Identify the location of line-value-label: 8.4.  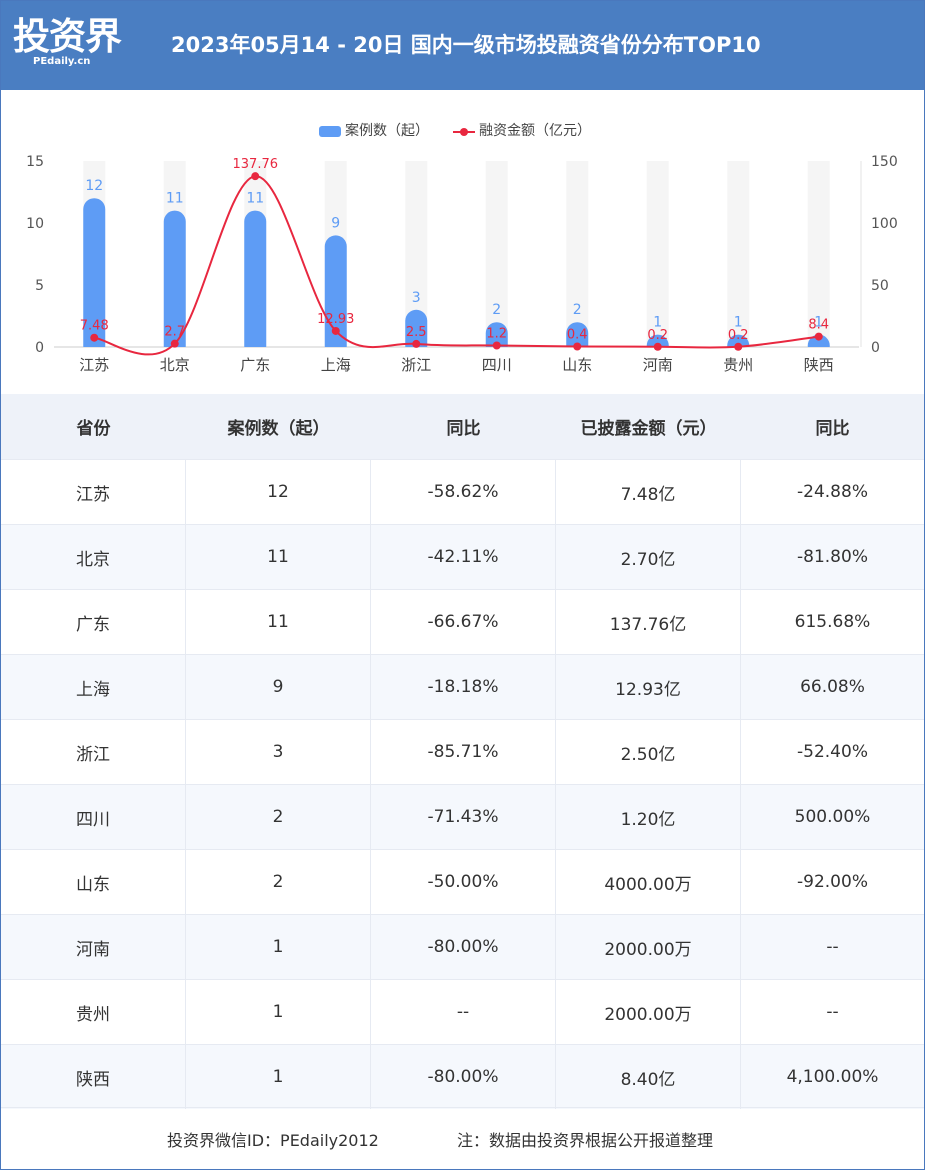
(818, 325).